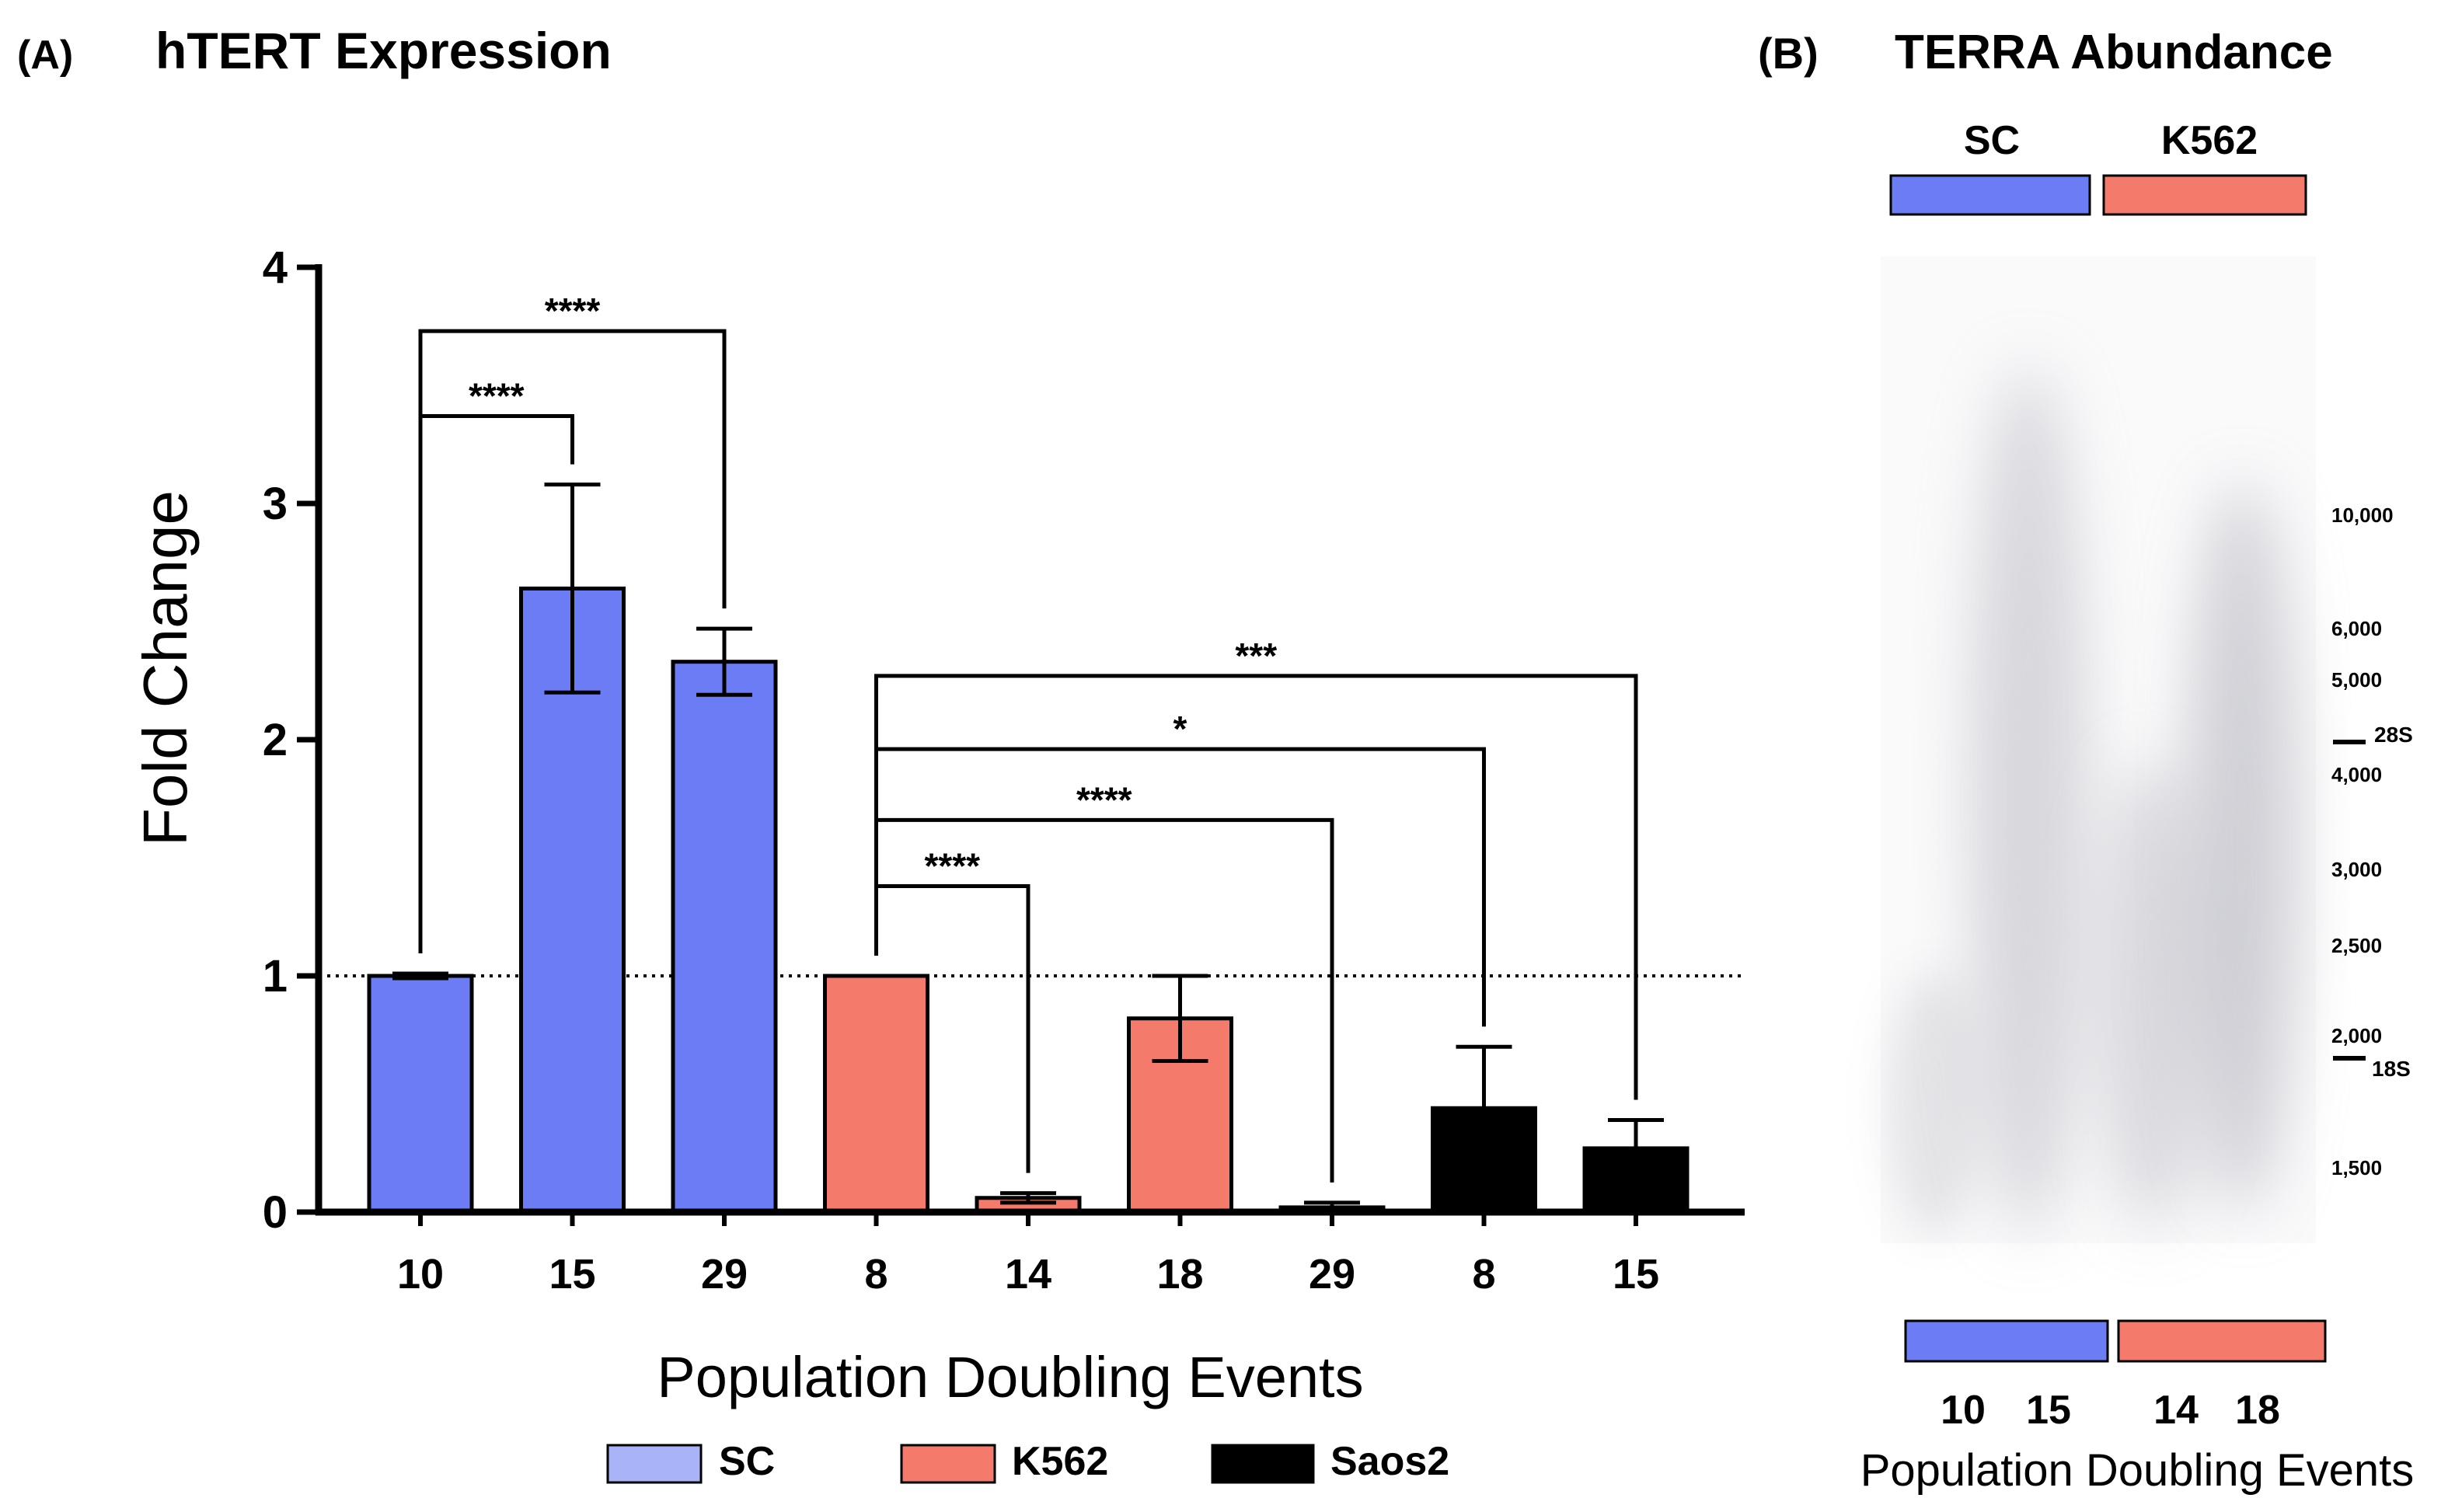 This screenshot has width=2448, height=1512. Describe the element at coordinates (1104, 799) in the screenshot. I see `significance-label-5: ****` at that location.